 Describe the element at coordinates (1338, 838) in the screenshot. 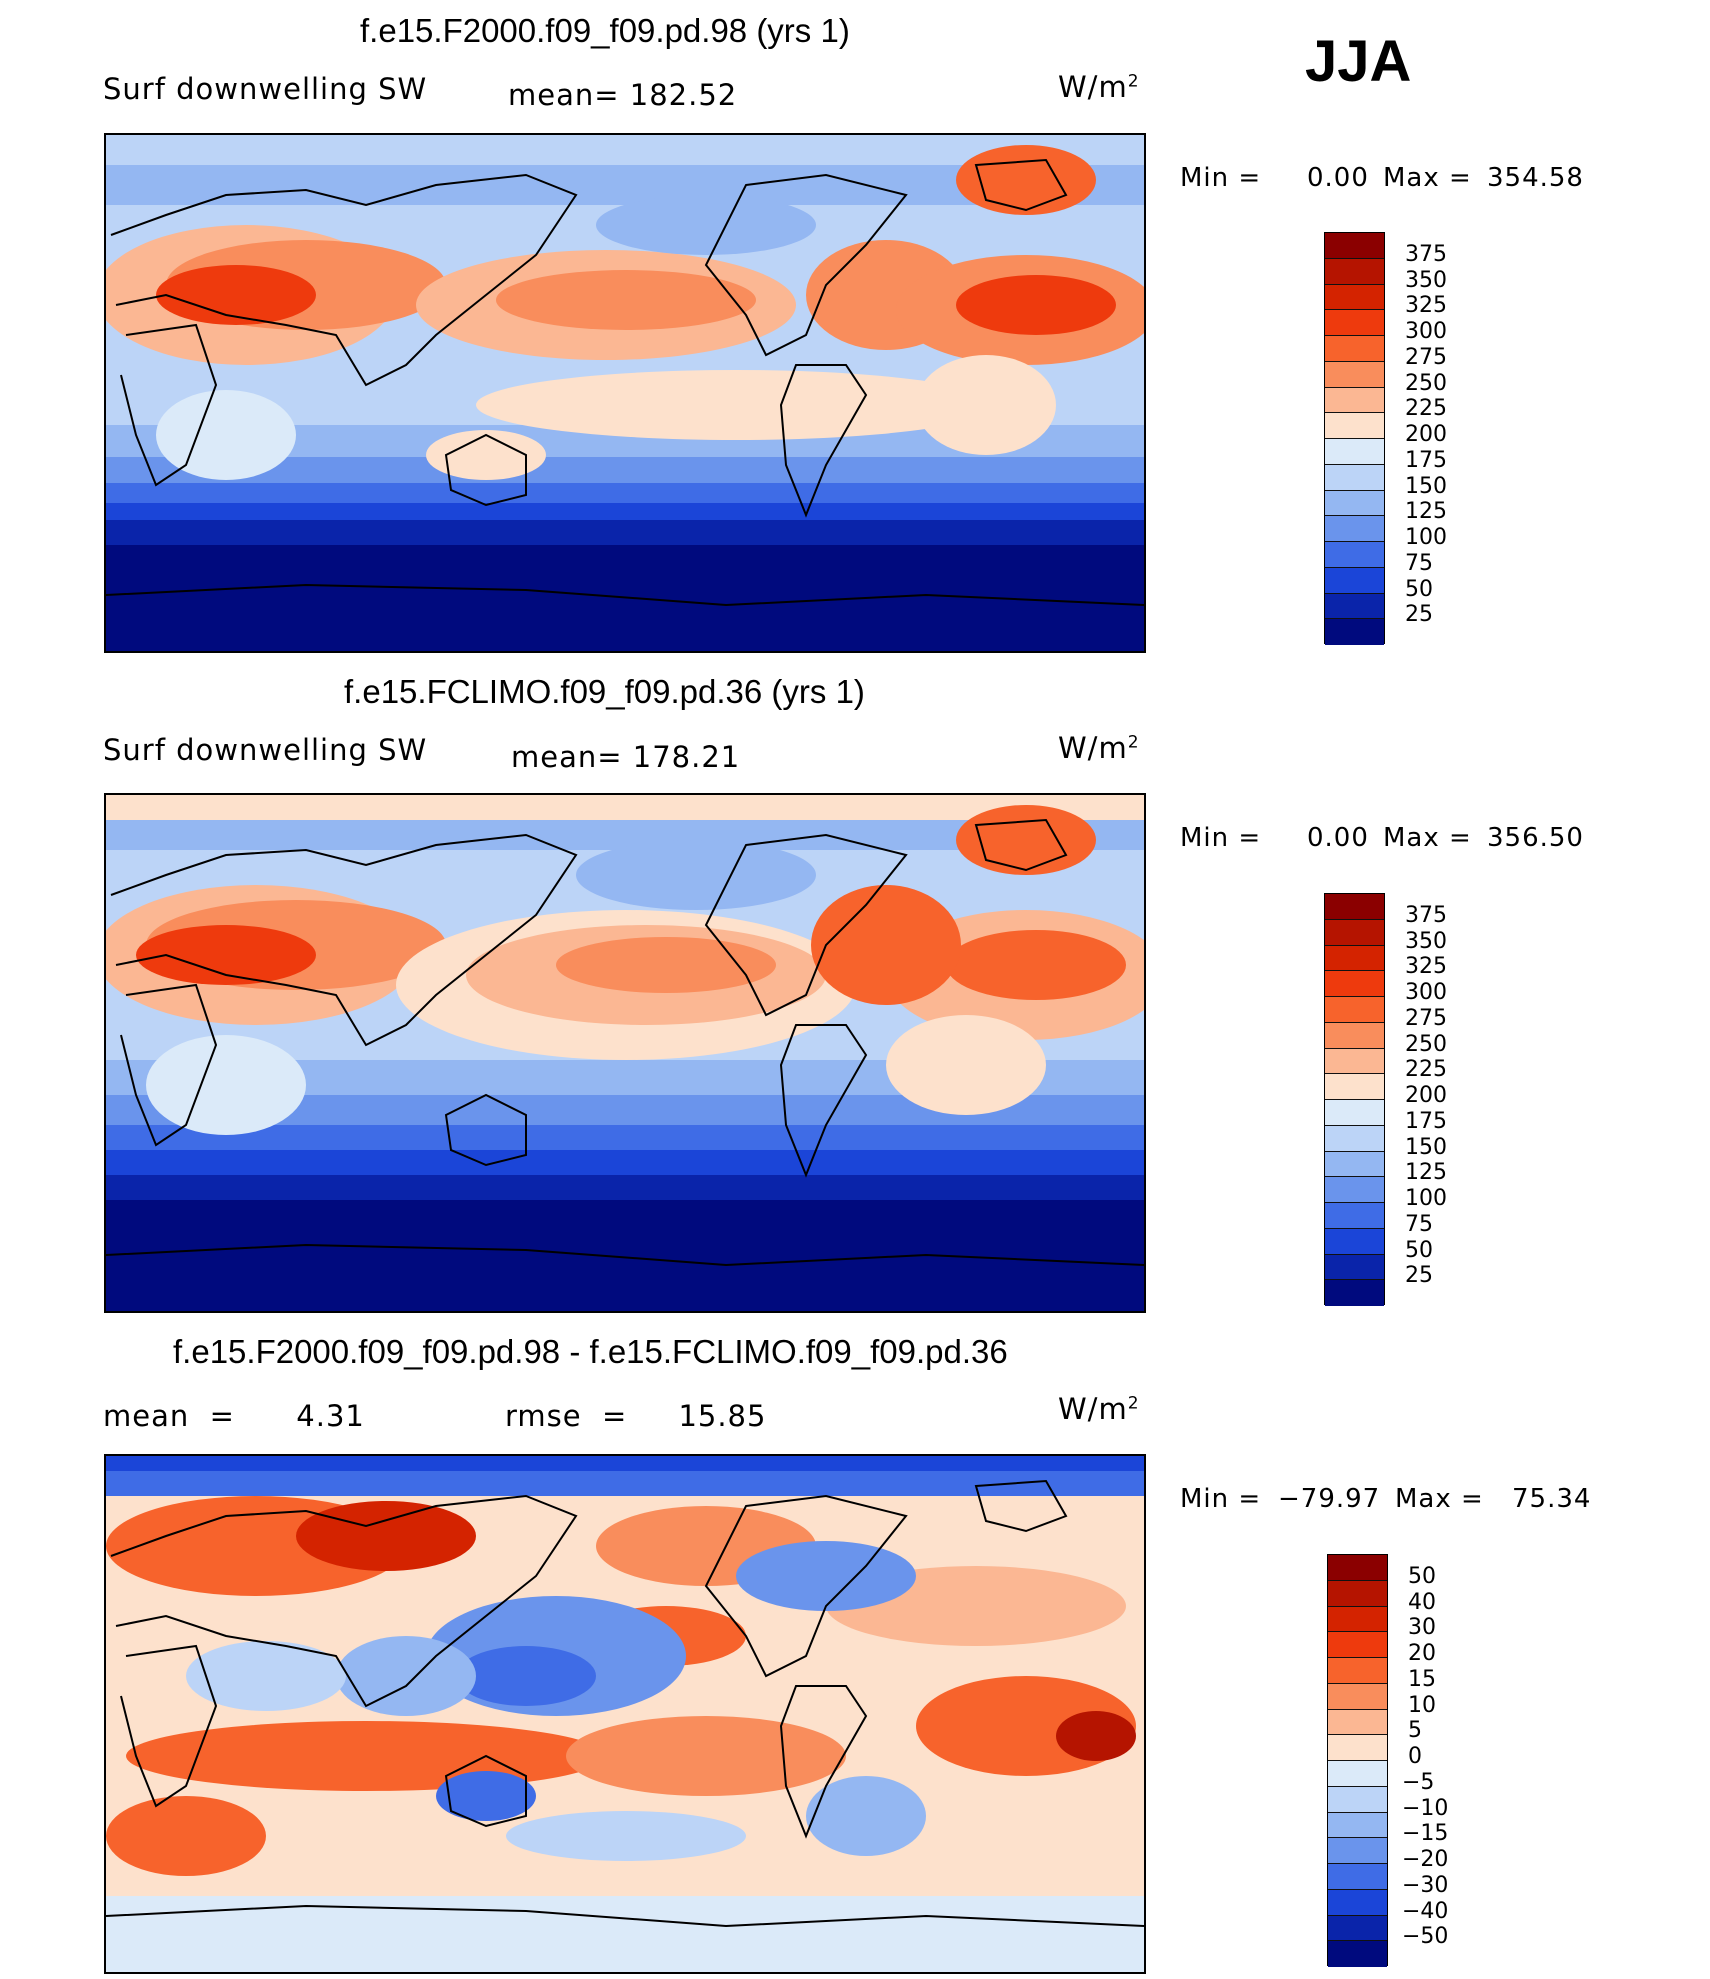

I see `panel2-min-value: 0.00` at that location.